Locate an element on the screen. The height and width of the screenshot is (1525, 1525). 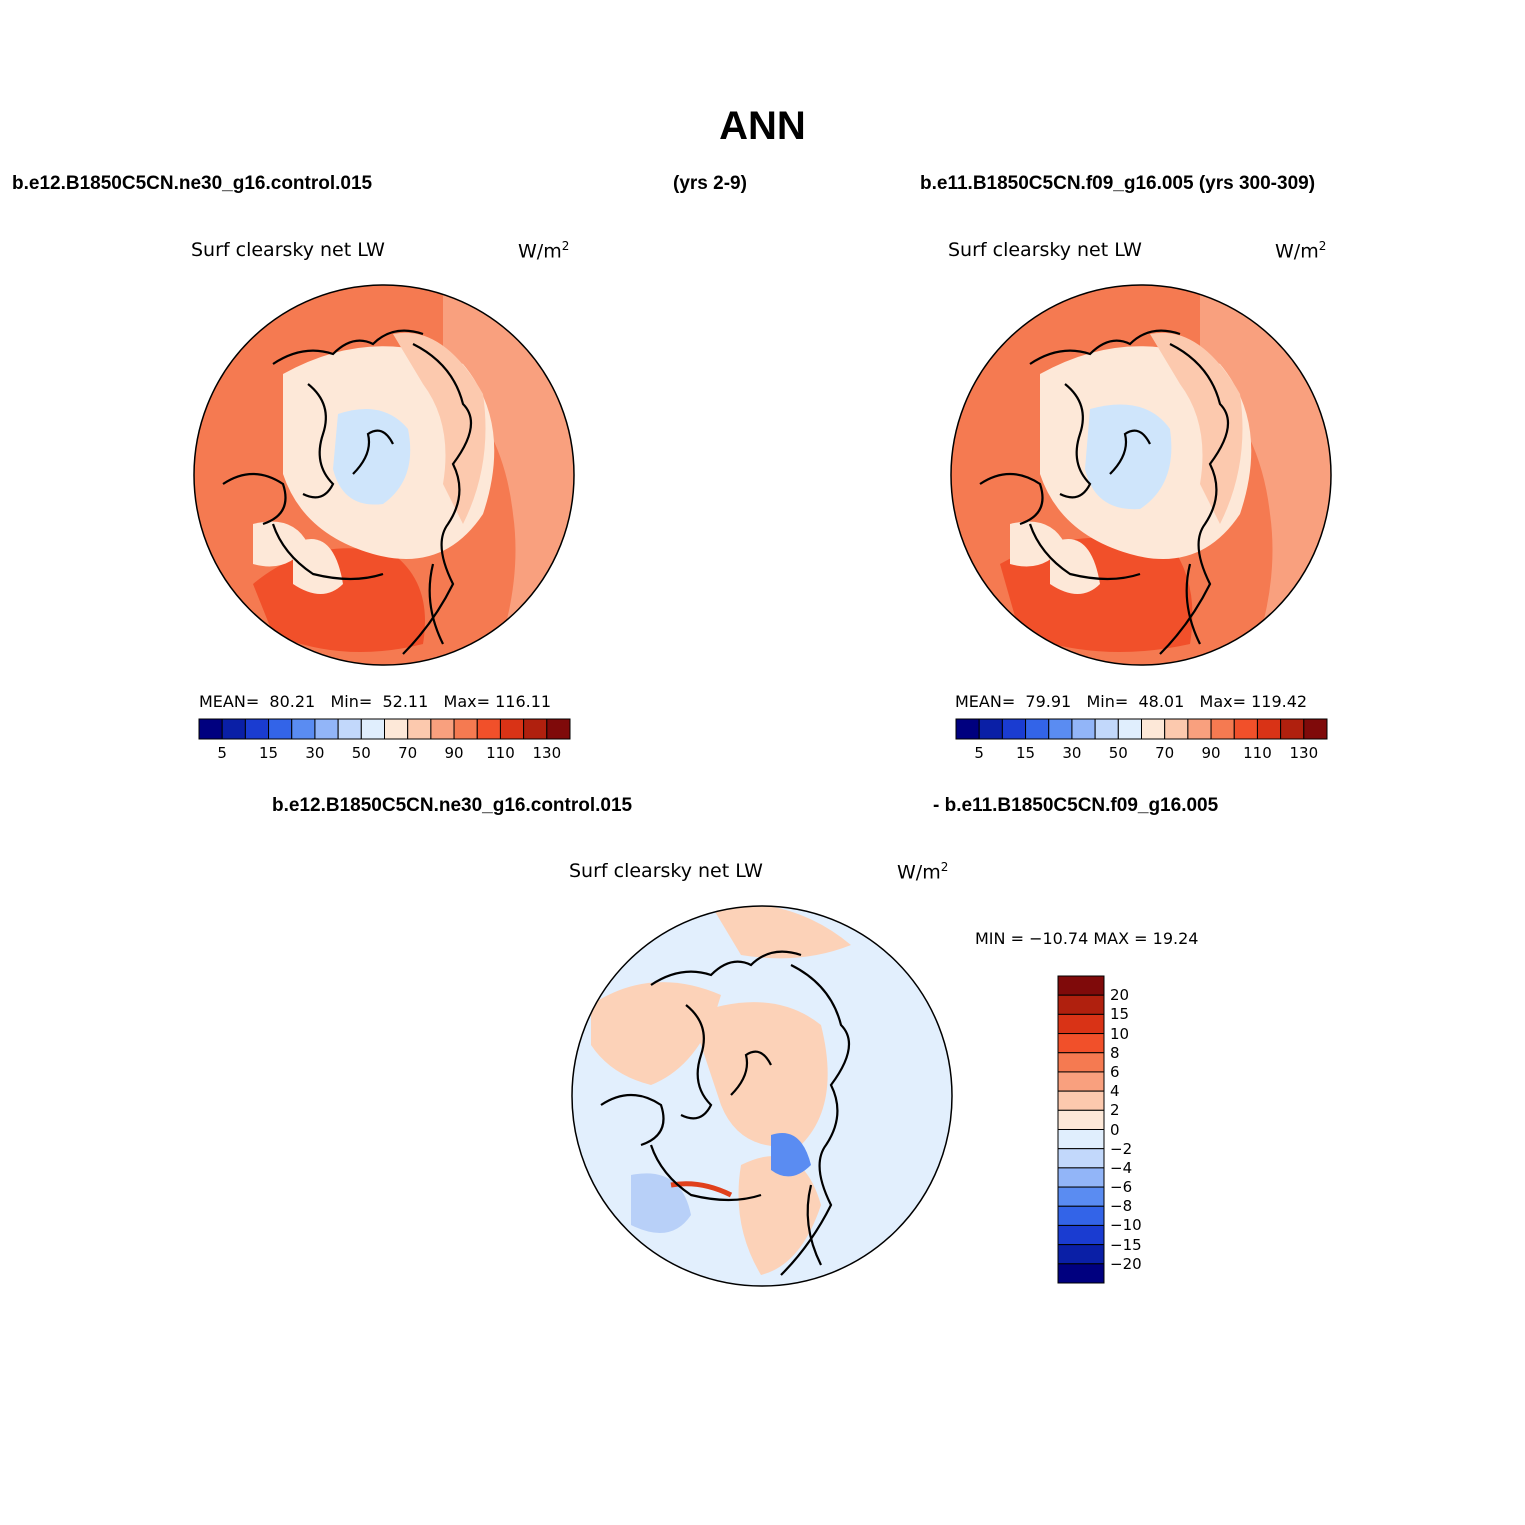
right-colorbar-tick-label: 130 is located at coordinates (1304, 753).